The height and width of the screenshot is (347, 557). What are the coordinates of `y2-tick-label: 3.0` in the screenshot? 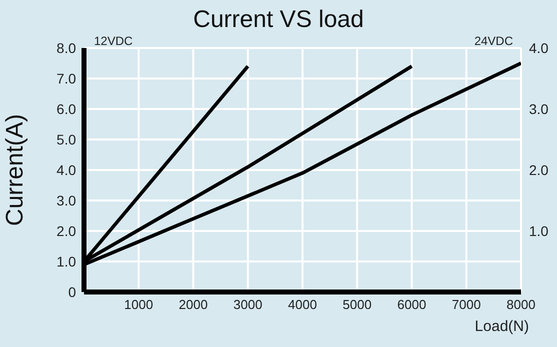 It's located at (539, 108).